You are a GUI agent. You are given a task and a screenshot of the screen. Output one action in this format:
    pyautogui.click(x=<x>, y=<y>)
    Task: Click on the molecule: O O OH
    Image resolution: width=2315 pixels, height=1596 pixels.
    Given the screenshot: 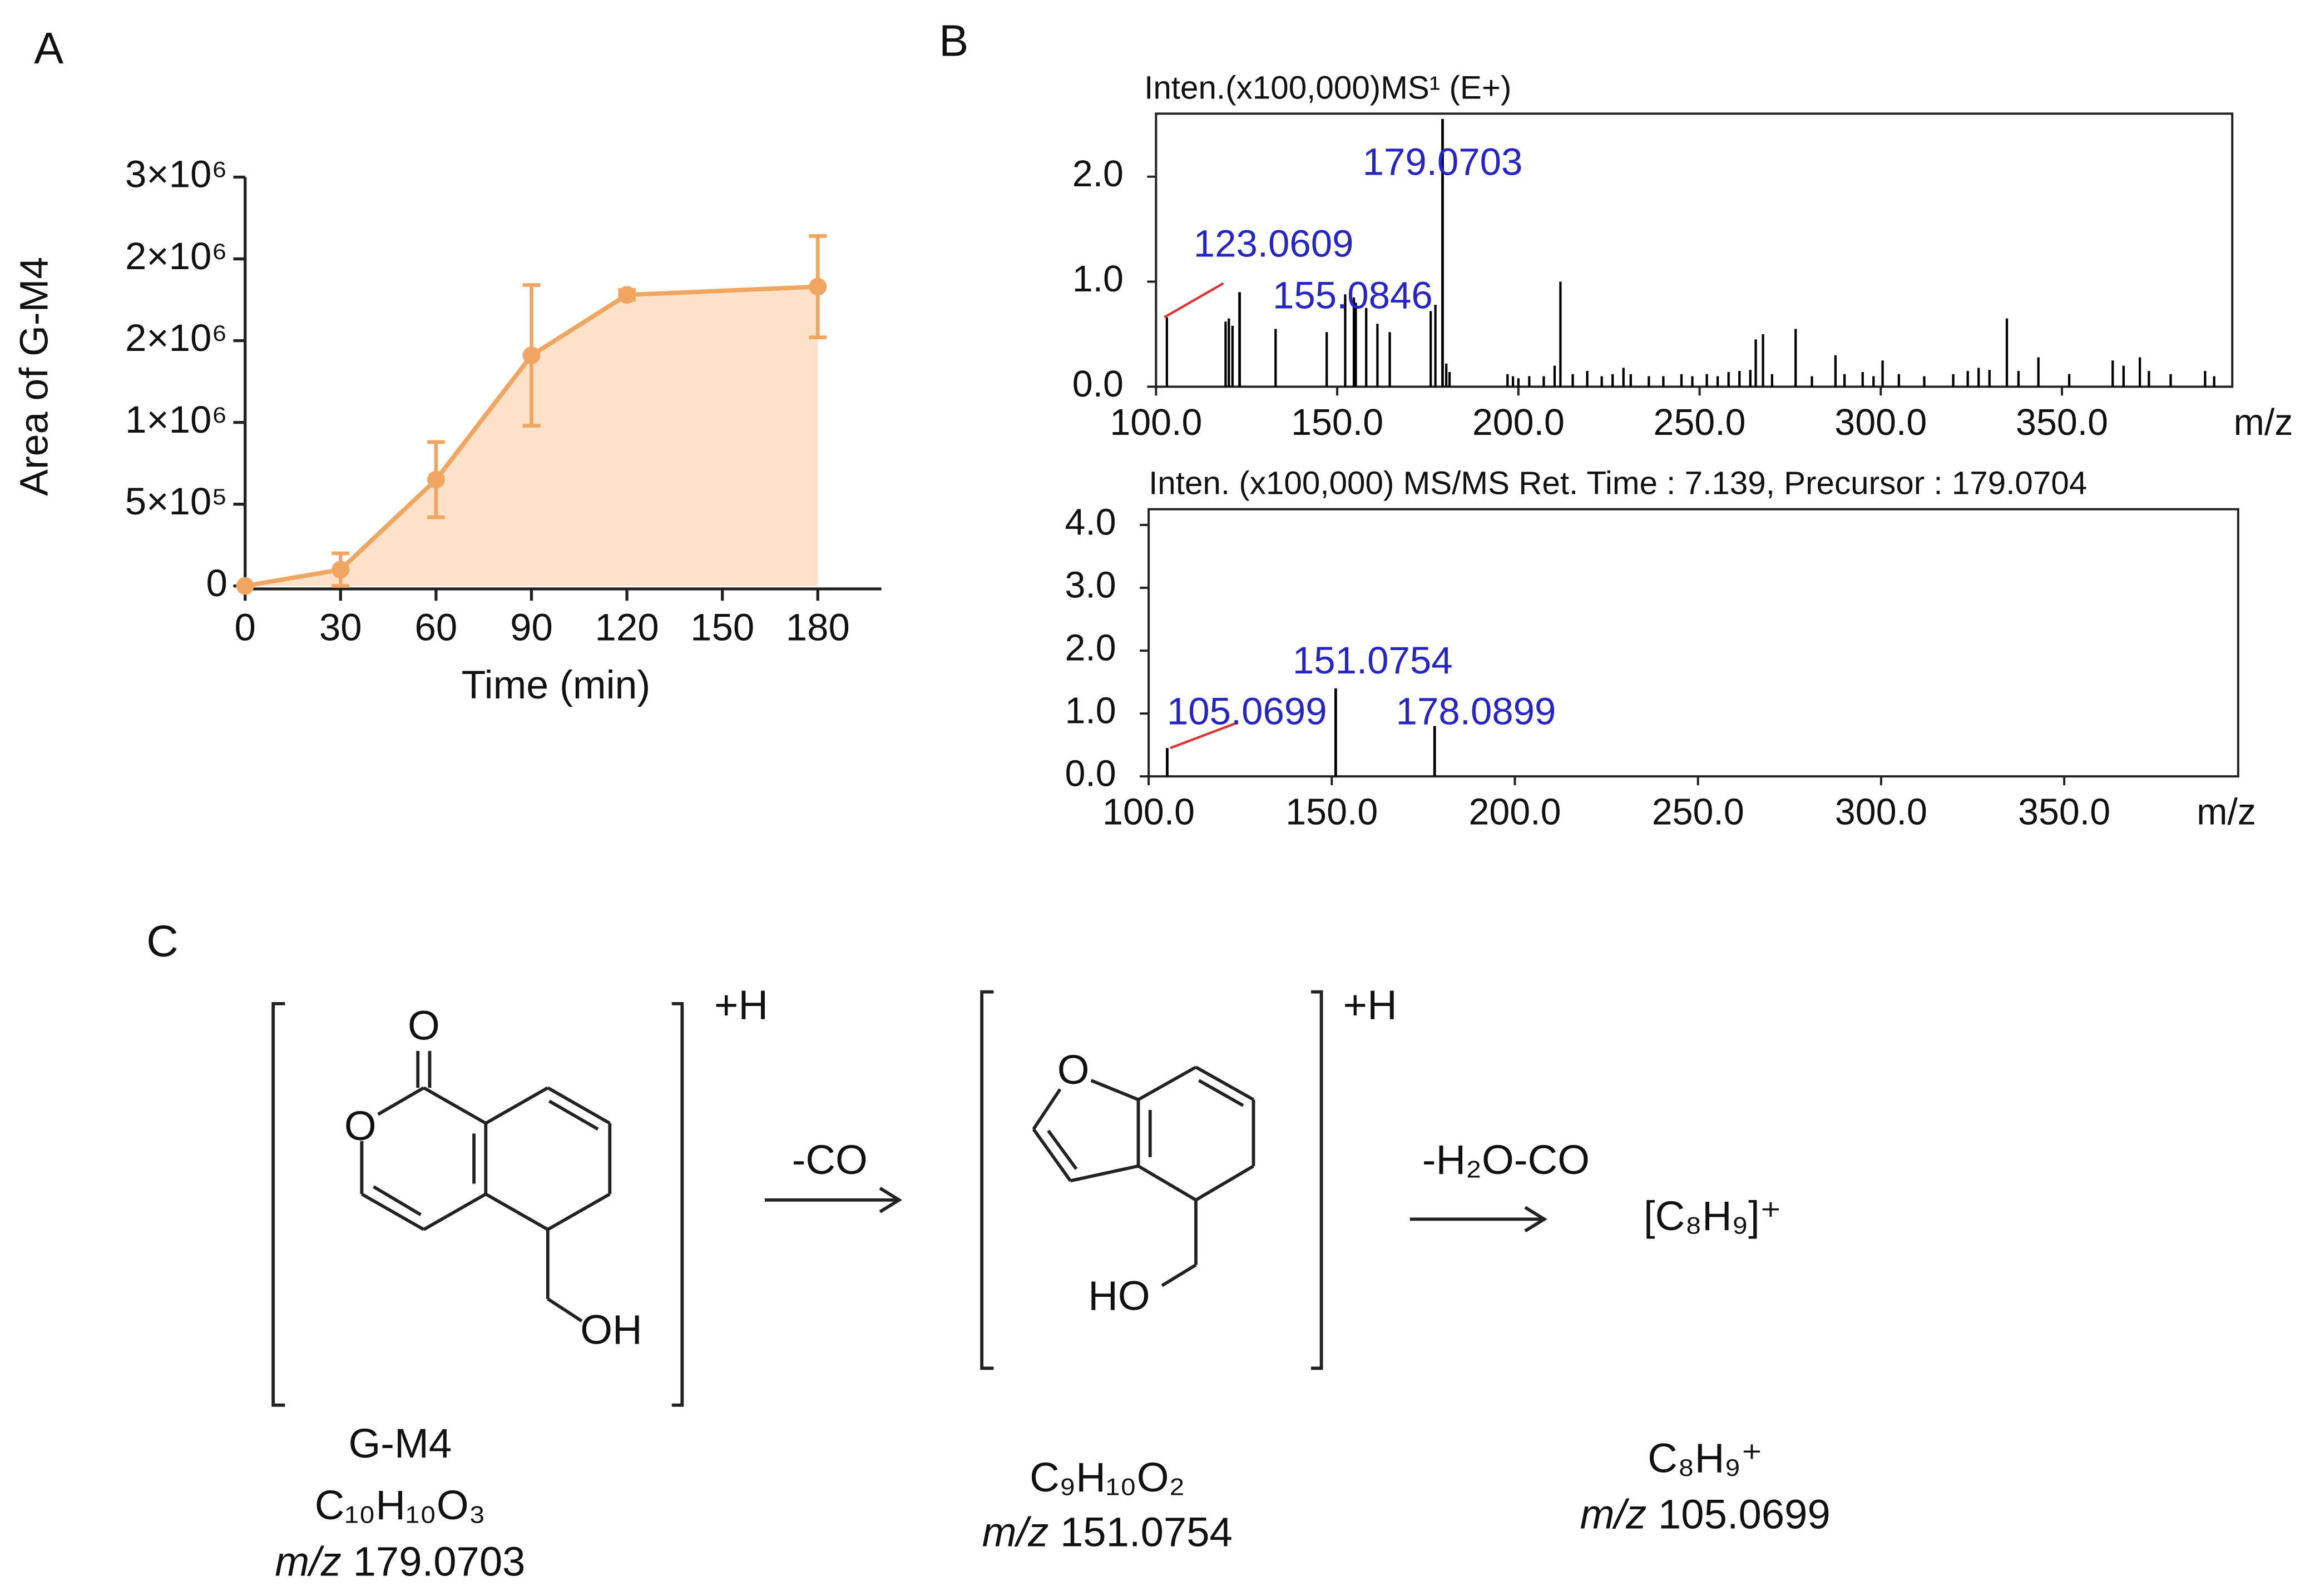 What is the action you would take?
    pyautogui.click(x=493, y=1178)
    